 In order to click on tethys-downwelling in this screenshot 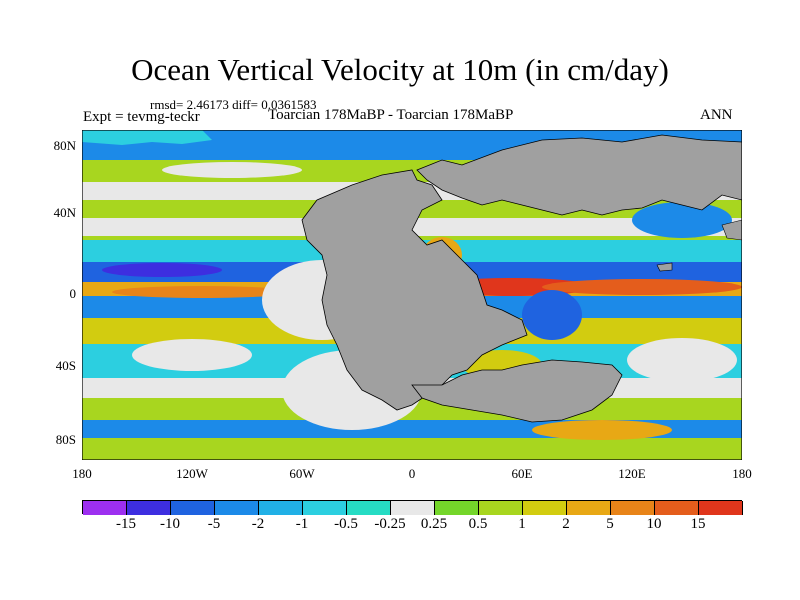, I will do `click(552, 315)`.